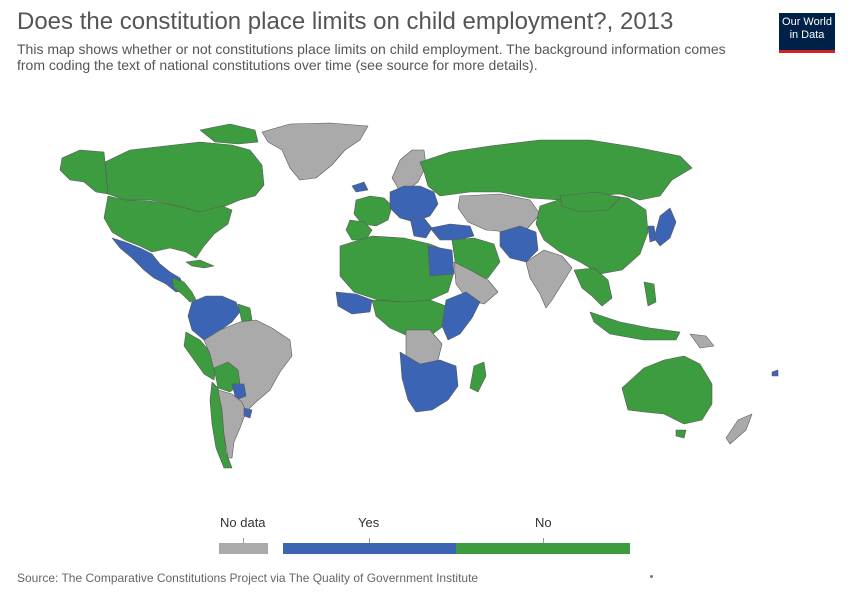 The width and height of the screenshot is (850, 600). What do you see at coordinates (243, 540) in the screenshot?
I see `legend-tick-no-data` at bounding box center [243, 540].